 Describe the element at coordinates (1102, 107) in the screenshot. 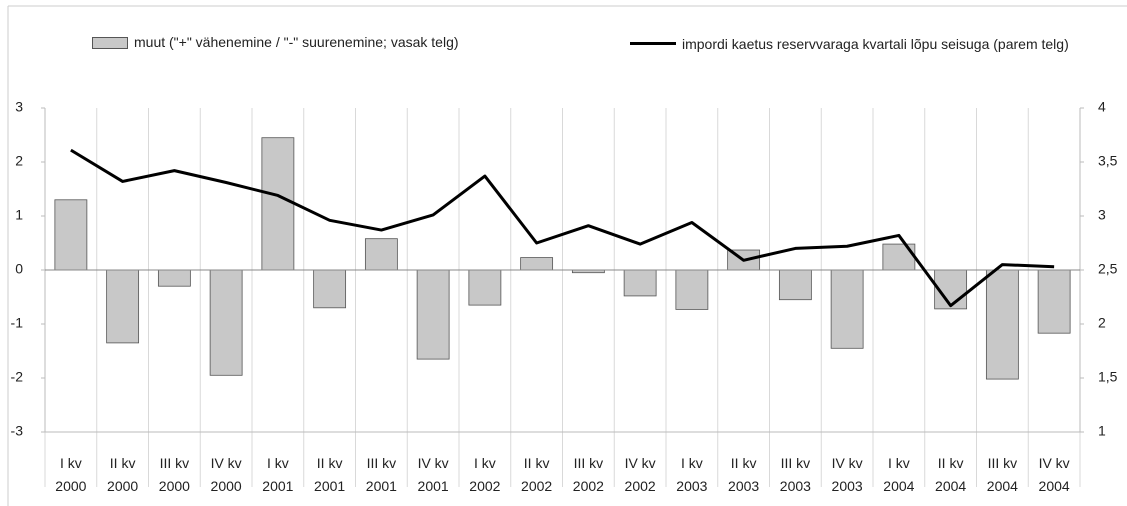

I see `y2-tick-label: 4` at that location.